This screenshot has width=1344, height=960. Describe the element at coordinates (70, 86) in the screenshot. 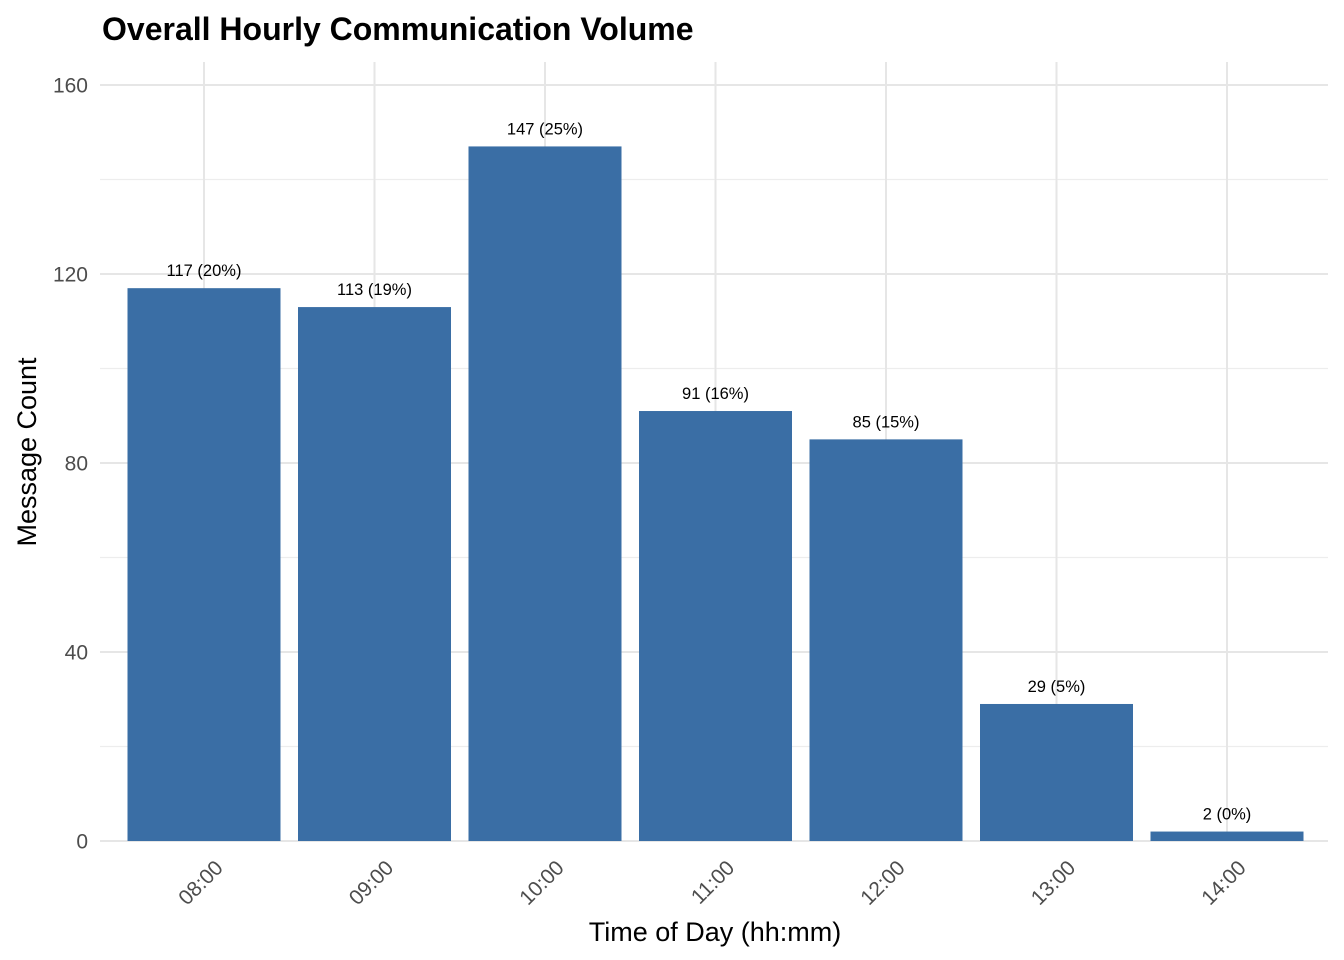

I see `y-tick-label: 160` at that location.